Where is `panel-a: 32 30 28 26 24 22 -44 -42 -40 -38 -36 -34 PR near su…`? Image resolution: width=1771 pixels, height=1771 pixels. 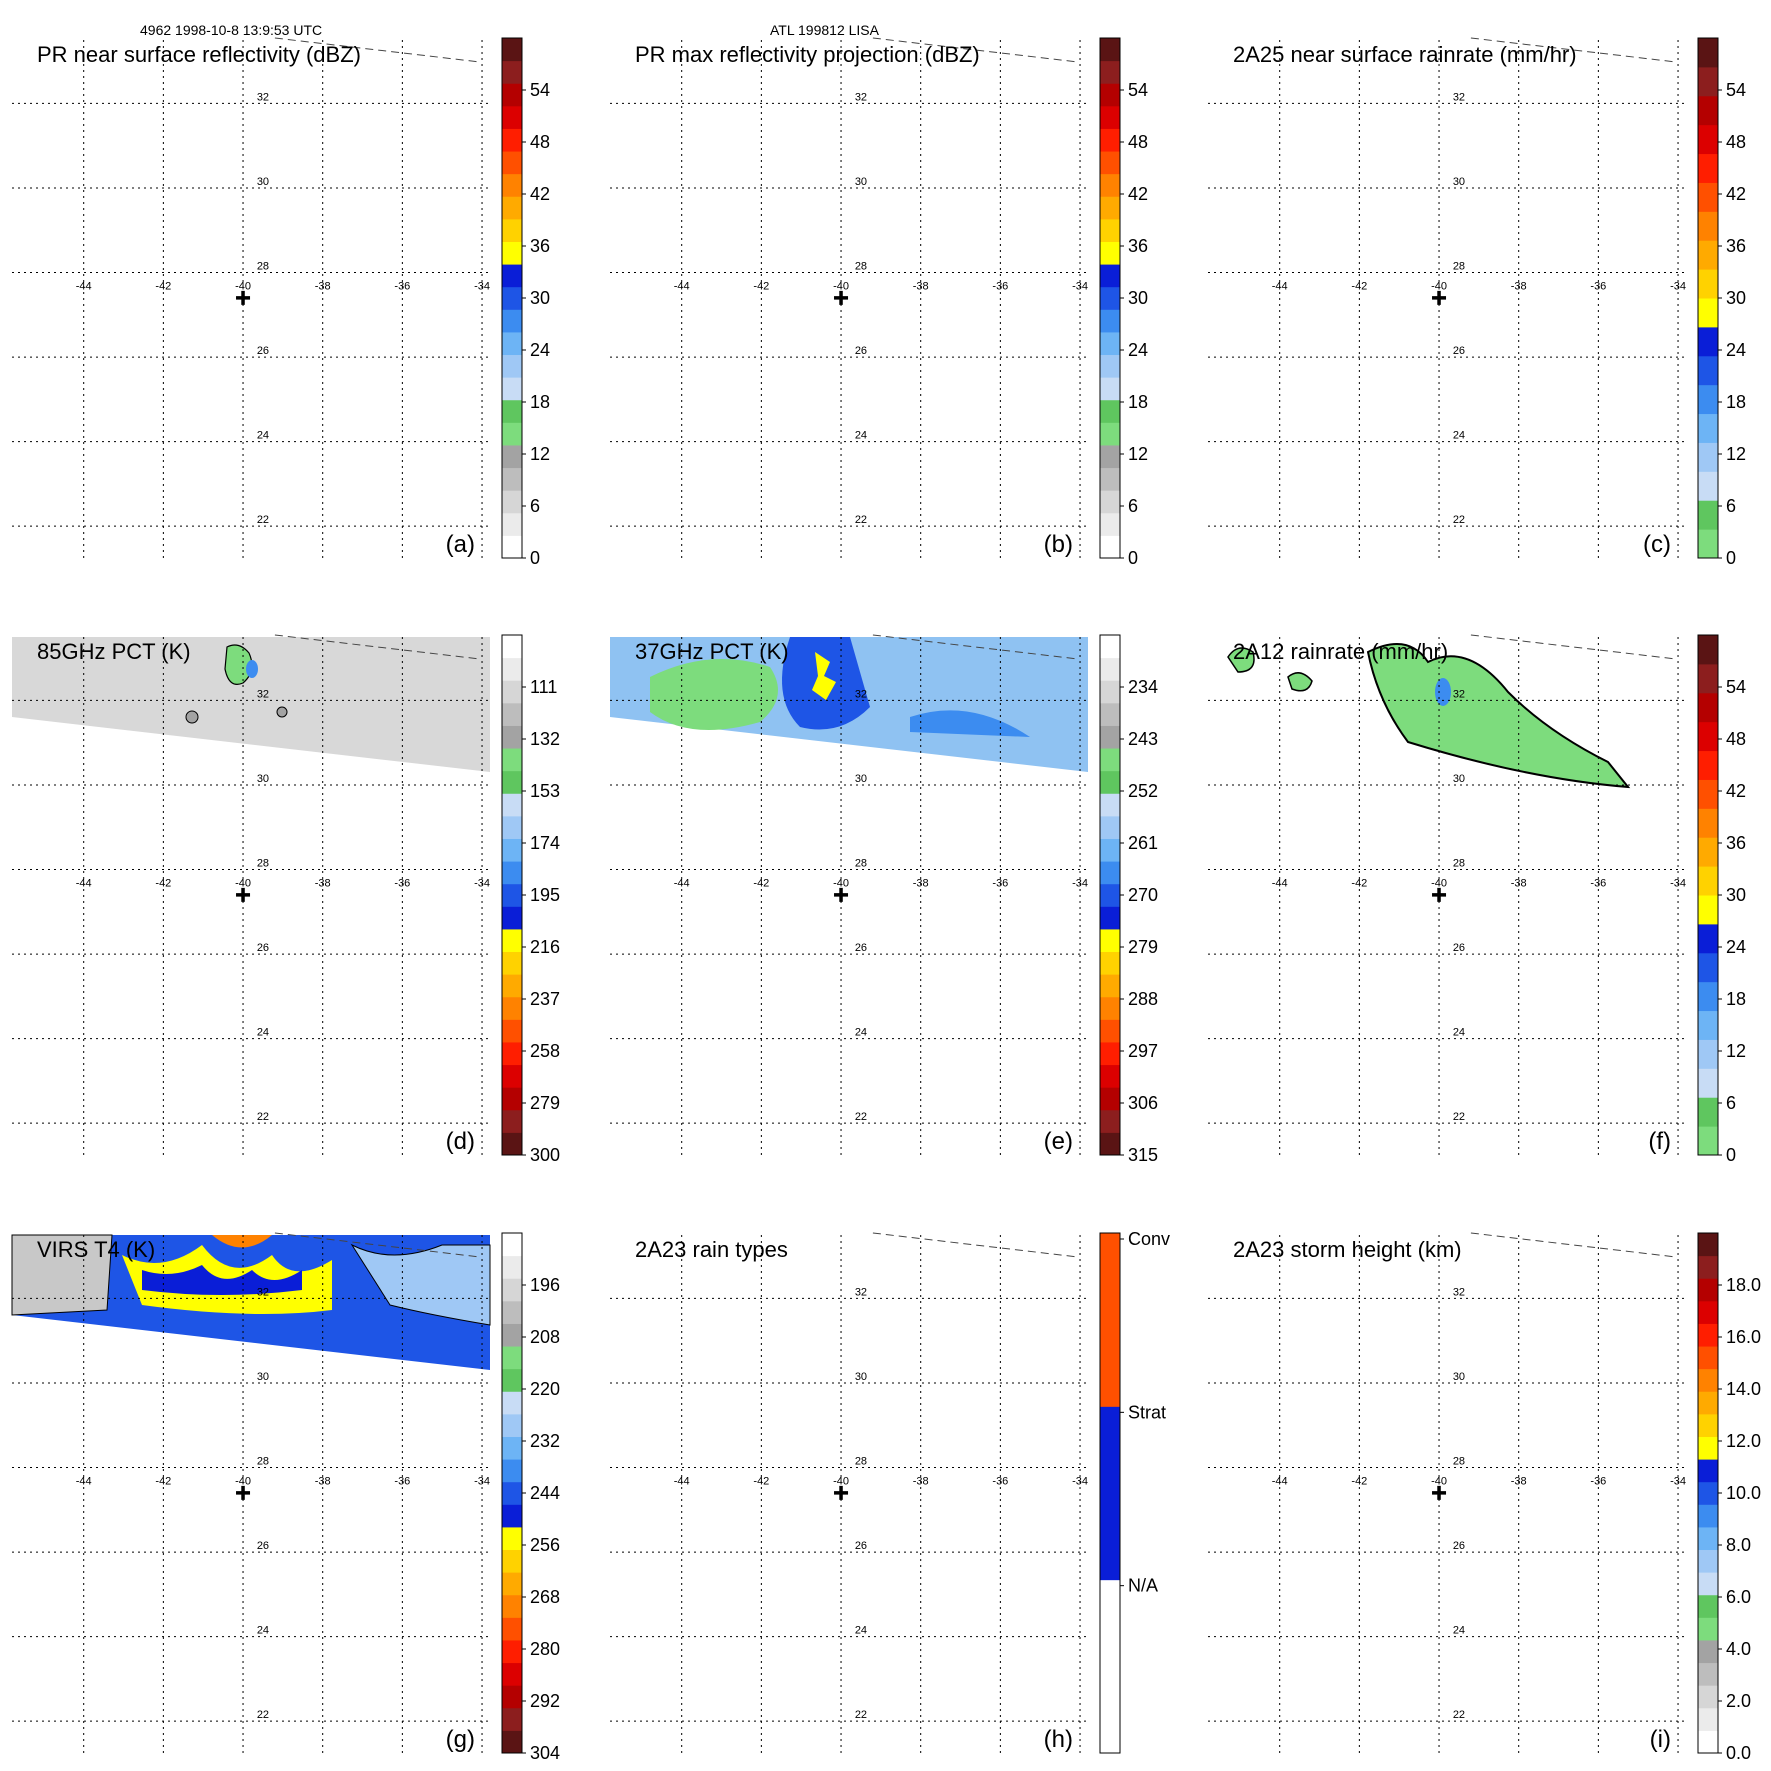
panel-a: 32 30 28 26 24 22 -44 -42 -40 -38 -36 -34 PR near su… is located at coordinates (281, 302).